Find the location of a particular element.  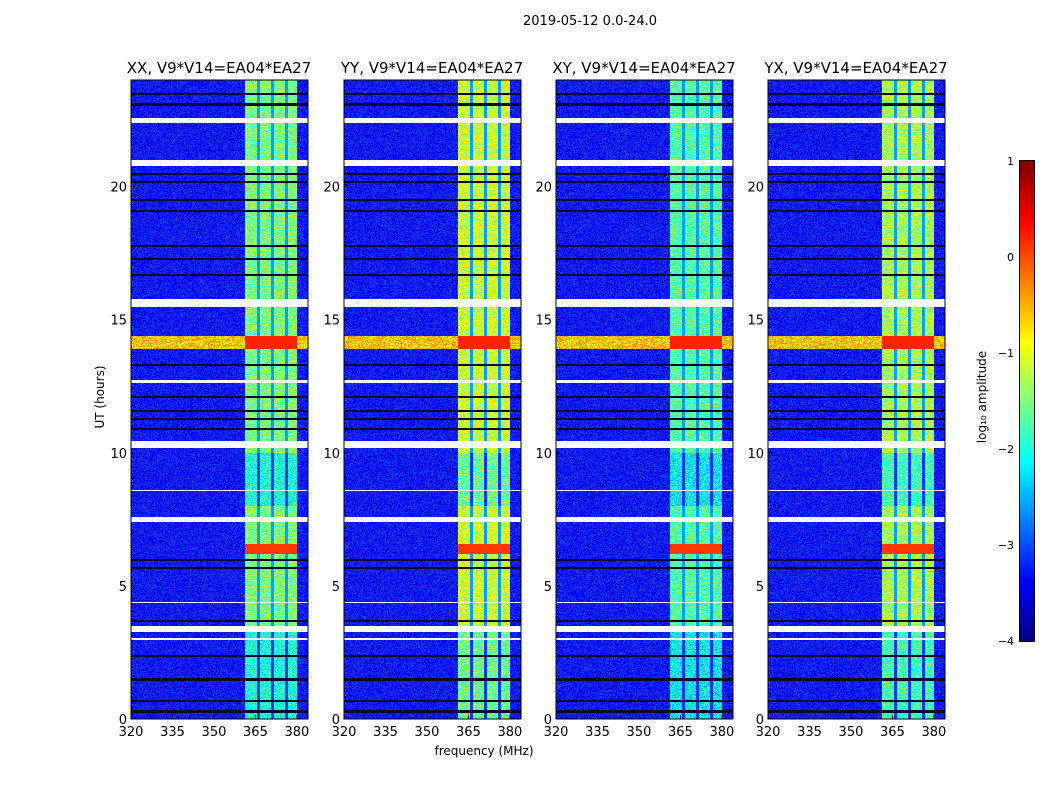

colorbar-tick-label: 0 is located at coordinates (1010, 257).